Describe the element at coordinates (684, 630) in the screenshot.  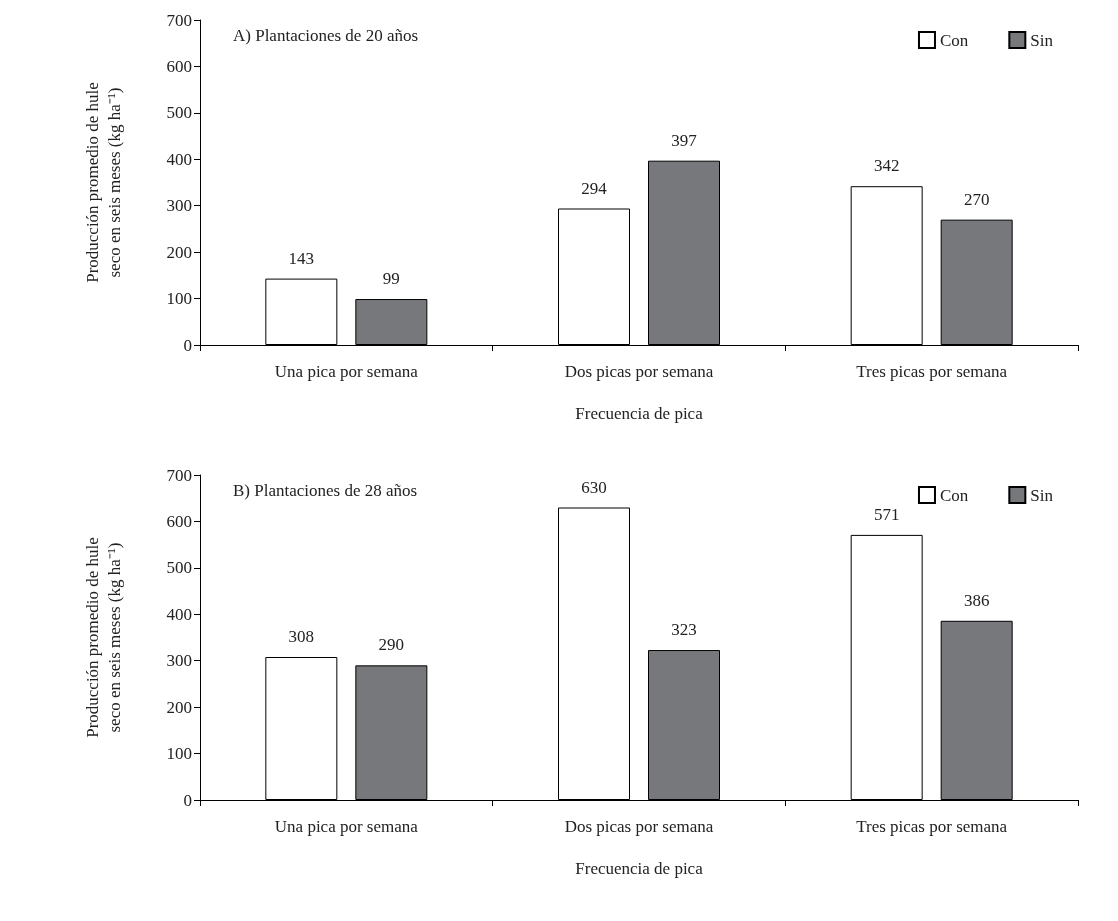
I see `data-label: 323` at that location.